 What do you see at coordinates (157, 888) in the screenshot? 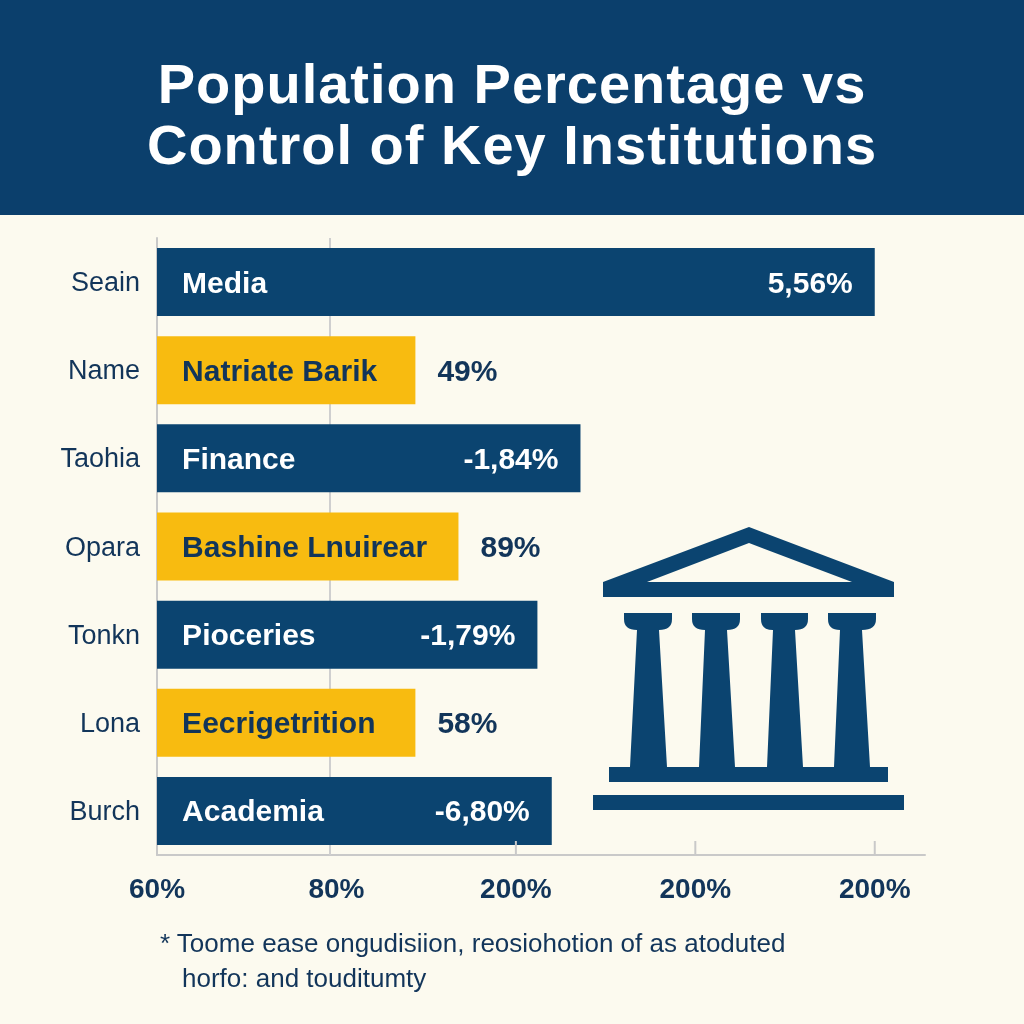
I see `text: 60%` at bounding box center [157, 888].